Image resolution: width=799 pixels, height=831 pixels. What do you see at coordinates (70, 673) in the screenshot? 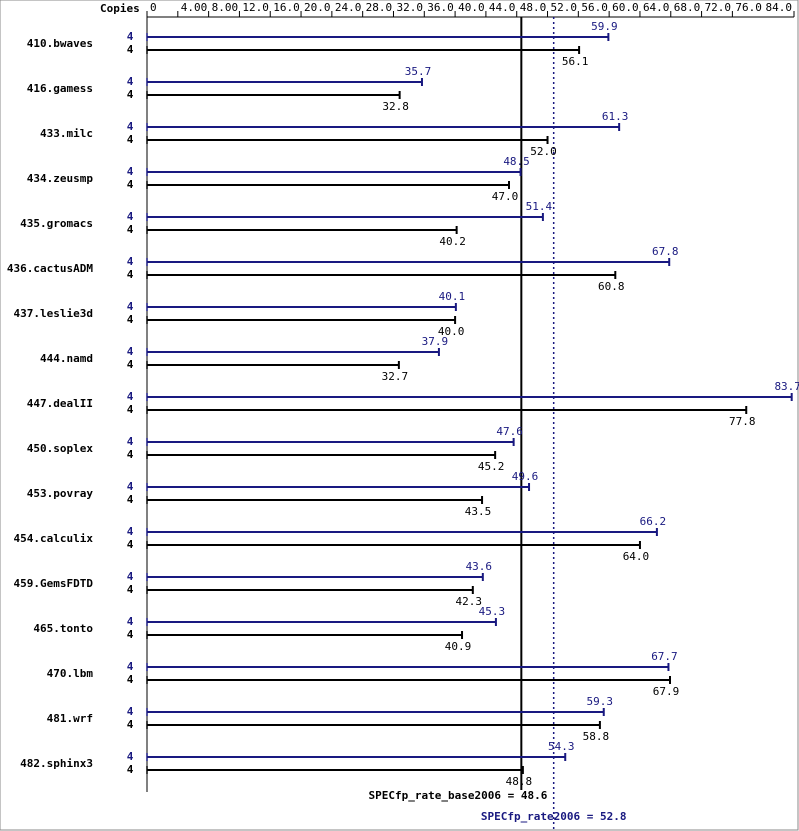
I see `benchmark-label: 470.lbm` at bounding box center [70, 673].